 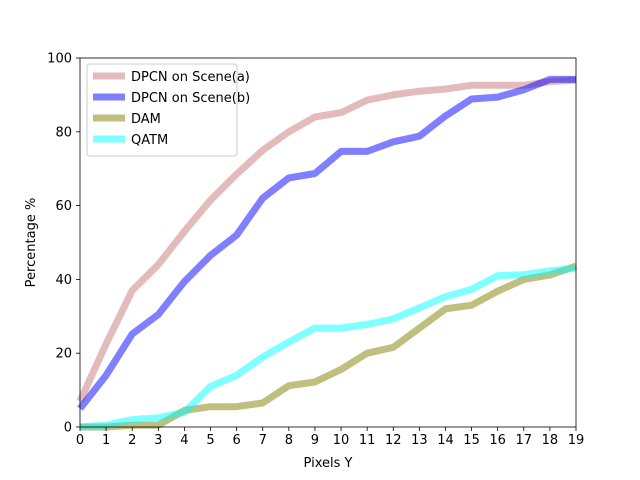 What do you see at coordinates (132, 440) in the screenshot?
I see `x-tick-label: 2` at bounding box center [132, 440].